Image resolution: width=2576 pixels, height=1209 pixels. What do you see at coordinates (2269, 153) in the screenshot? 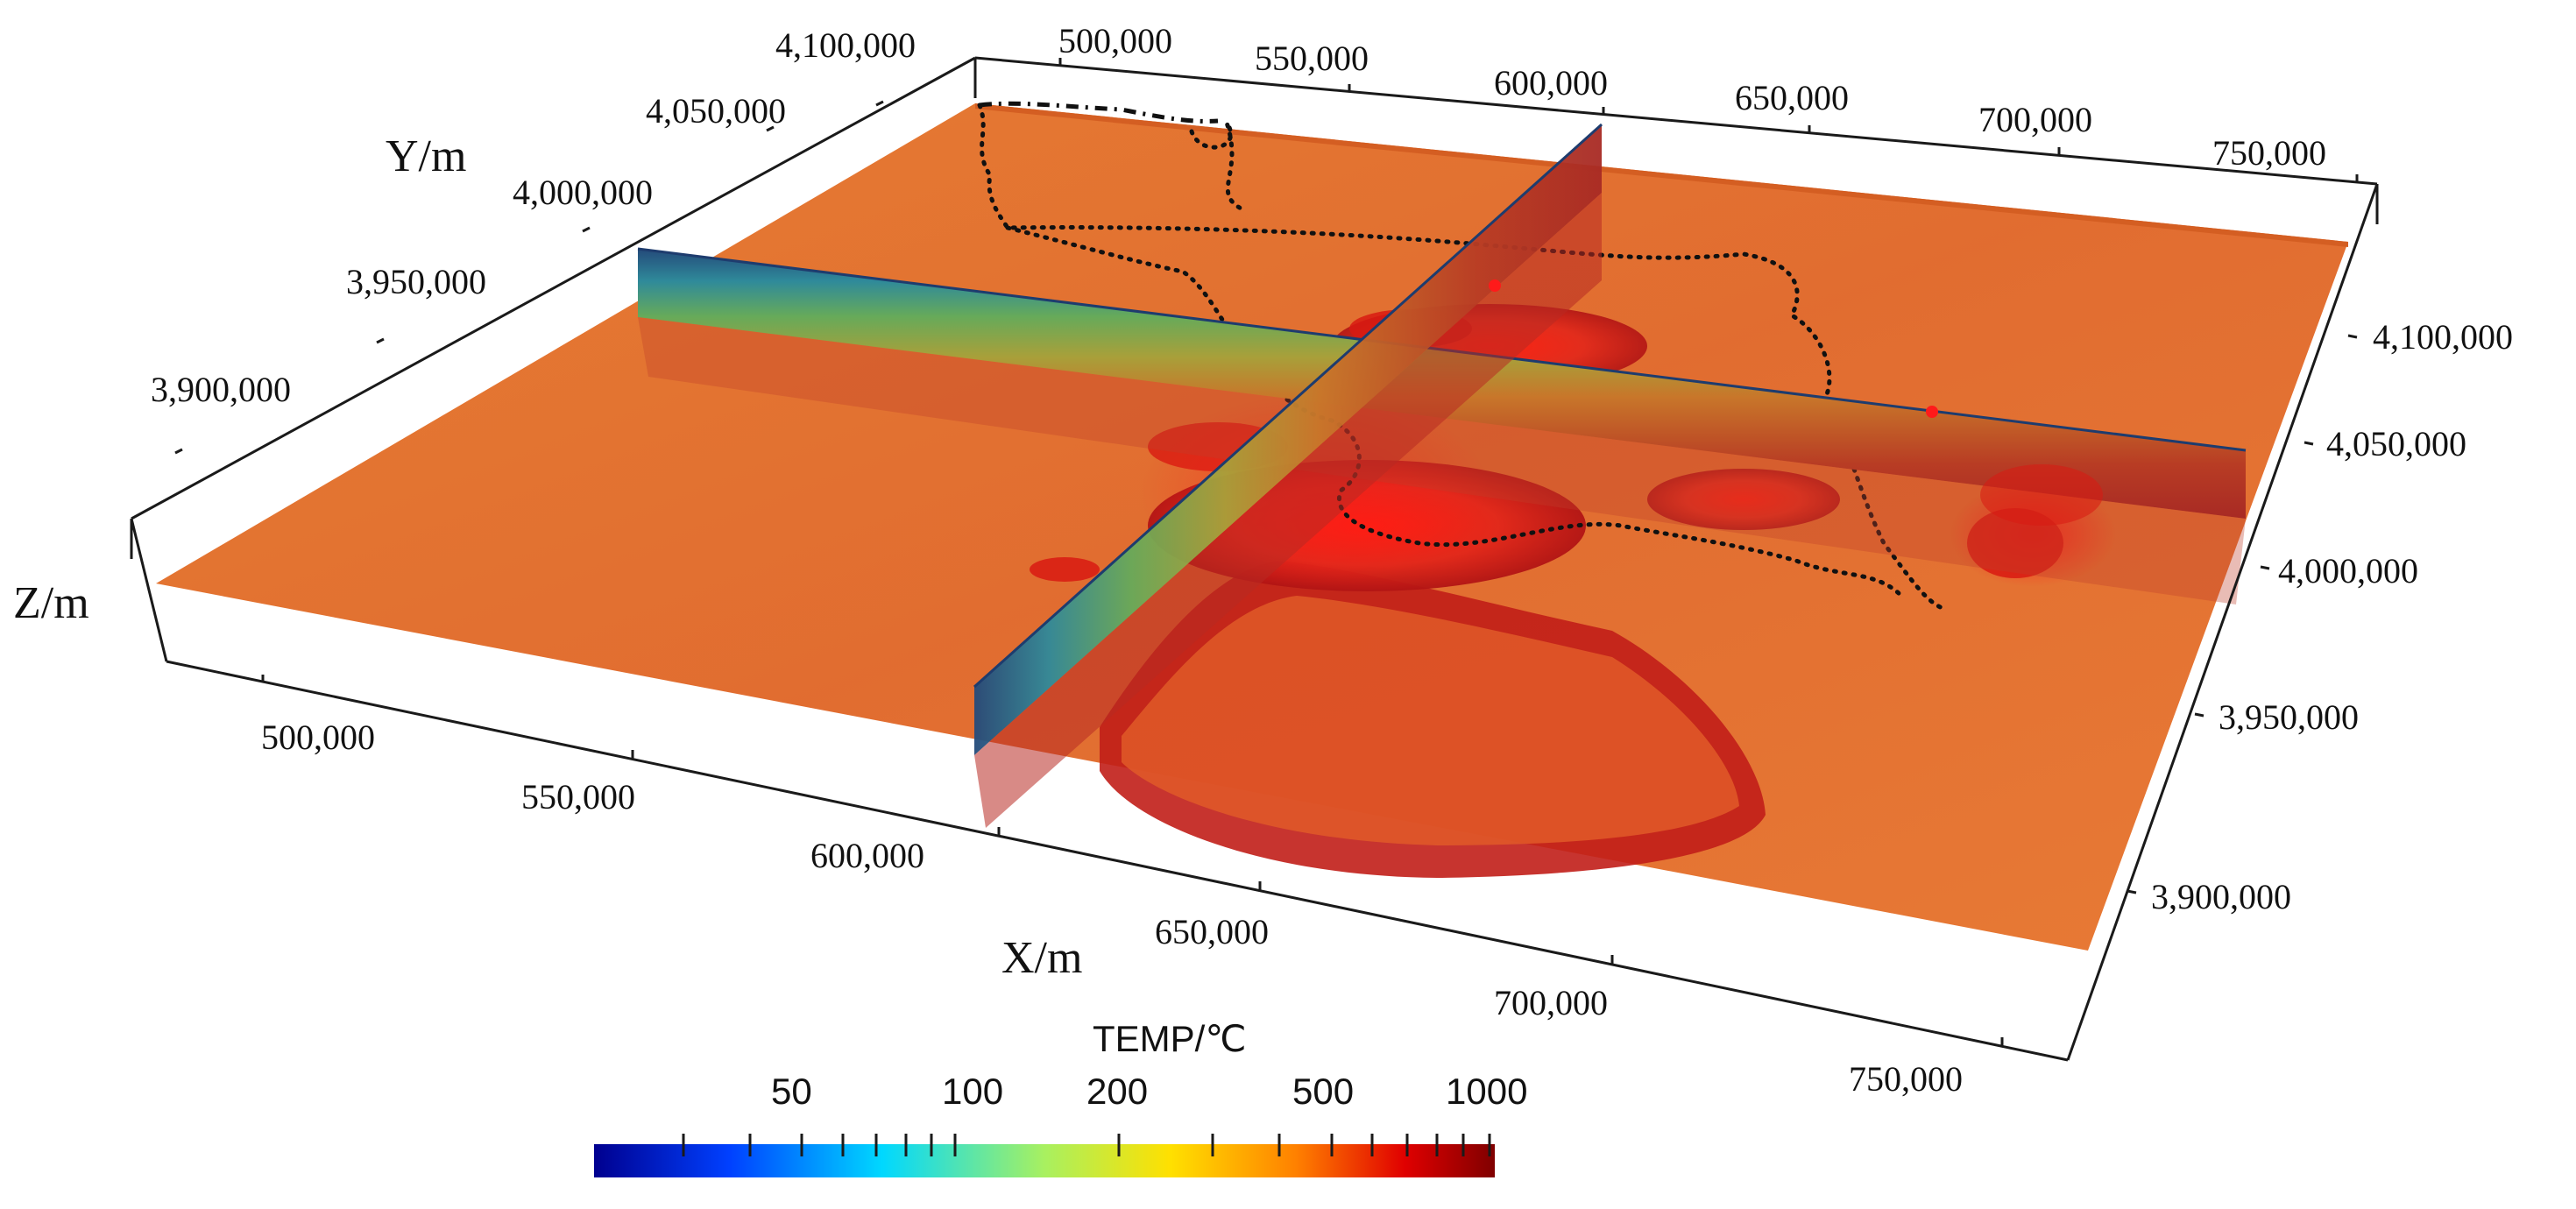
I see `x-top-tick-label: 750,000` at bounding box center [2269, 153].